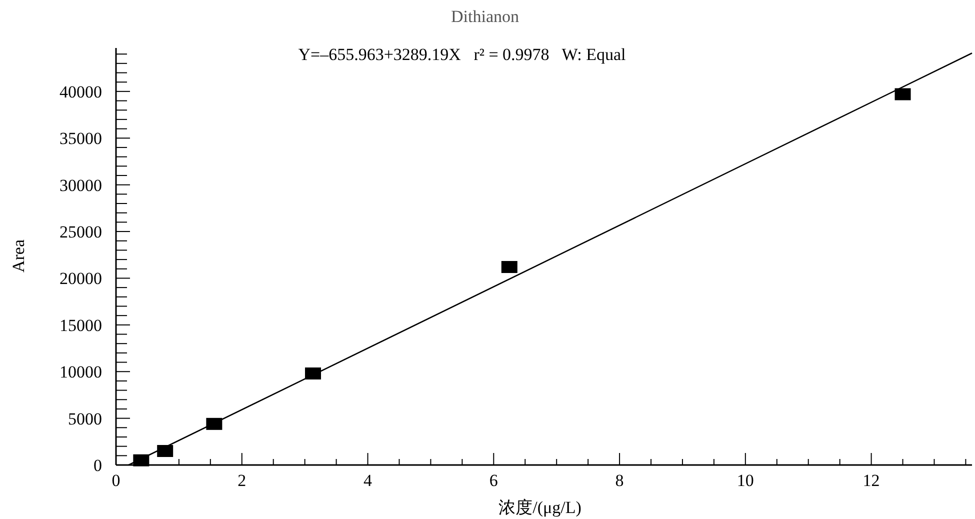  What do you see at coordinates (493, 480) in the screenshot?
I see `x-tick-label: 6` at bounding box center [493, 480].